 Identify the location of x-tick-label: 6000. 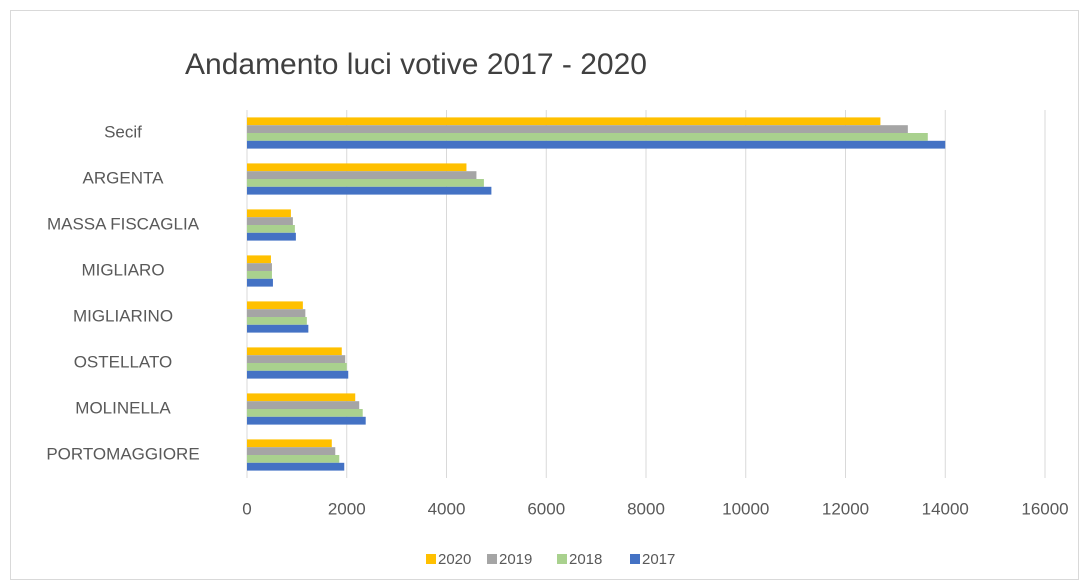
(546, 508).